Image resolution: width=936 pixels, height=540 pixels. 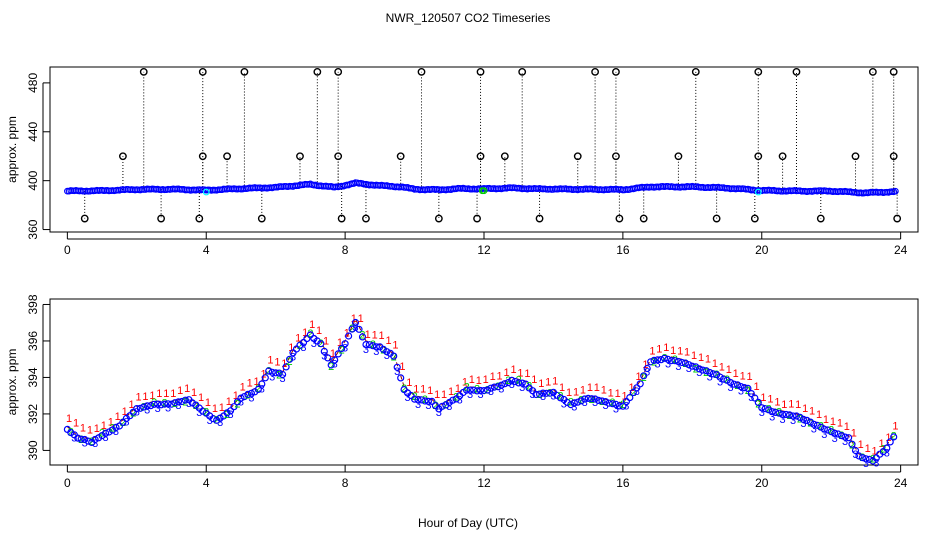 I want to click on top-x-tick-label: 12, so click(x=484, y=250).